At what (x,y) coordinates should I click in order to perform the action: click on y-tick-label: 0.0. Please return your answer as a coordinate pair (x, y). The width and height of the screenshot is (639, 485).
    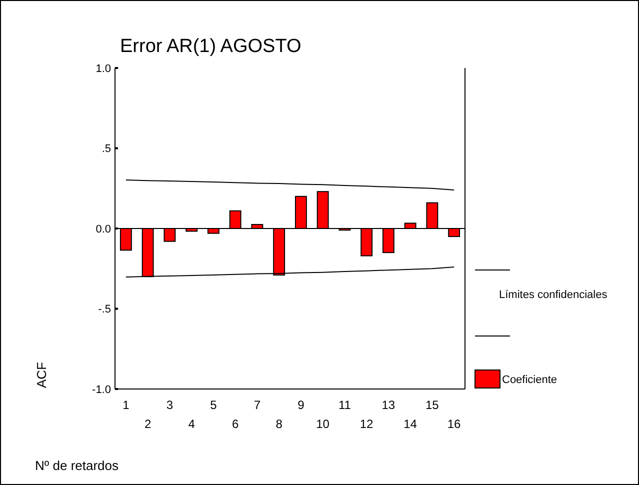
    Looking at the image, I should click on (103, 229).